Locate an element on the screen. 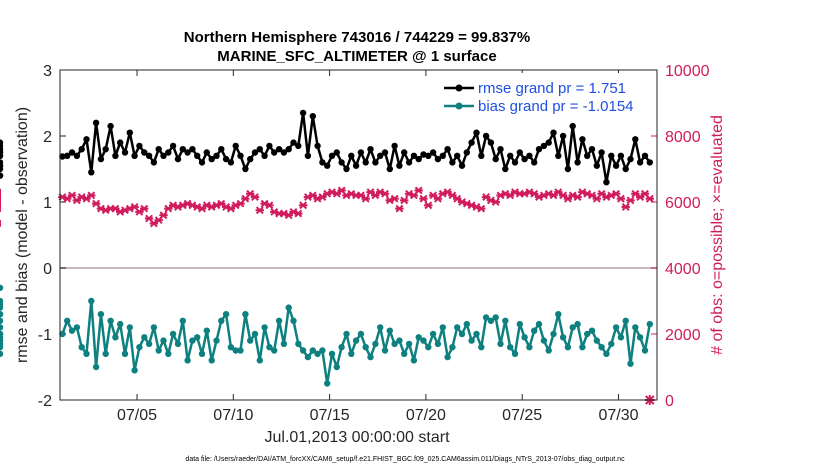 The height and width of the screenshot is (470, 830). y-left-tick-label: -2 is located at coordinates (45, 401).